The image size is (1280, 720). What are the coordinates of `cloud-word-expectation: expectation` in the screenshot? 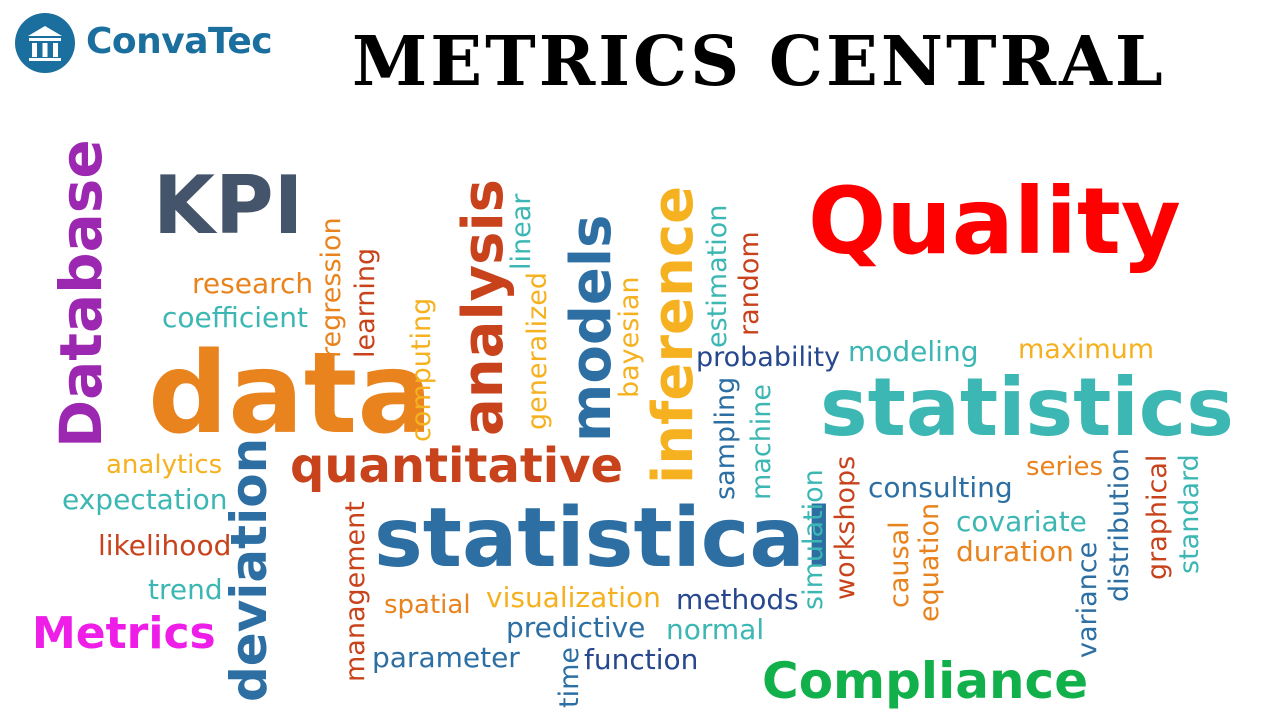 It's located at (145, 499).